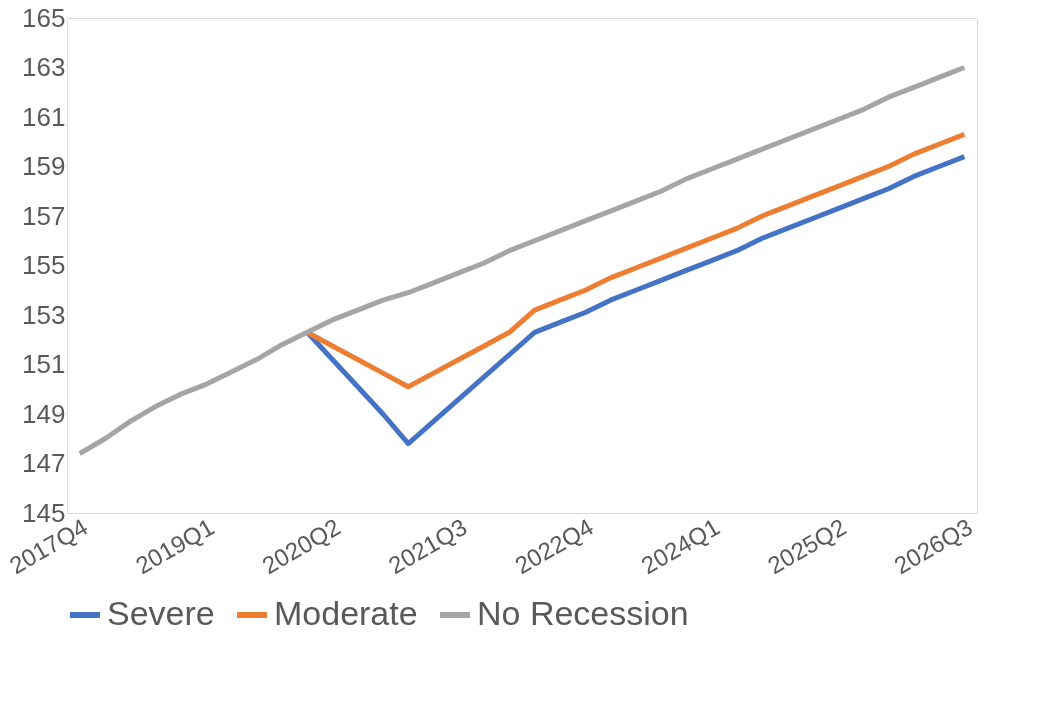 This screenshot has height=721, width=1038. What do you see at coordinates (44, 116) in the screenshot?
I see `y-tick-label: 161` at bounding box center [44, 116].